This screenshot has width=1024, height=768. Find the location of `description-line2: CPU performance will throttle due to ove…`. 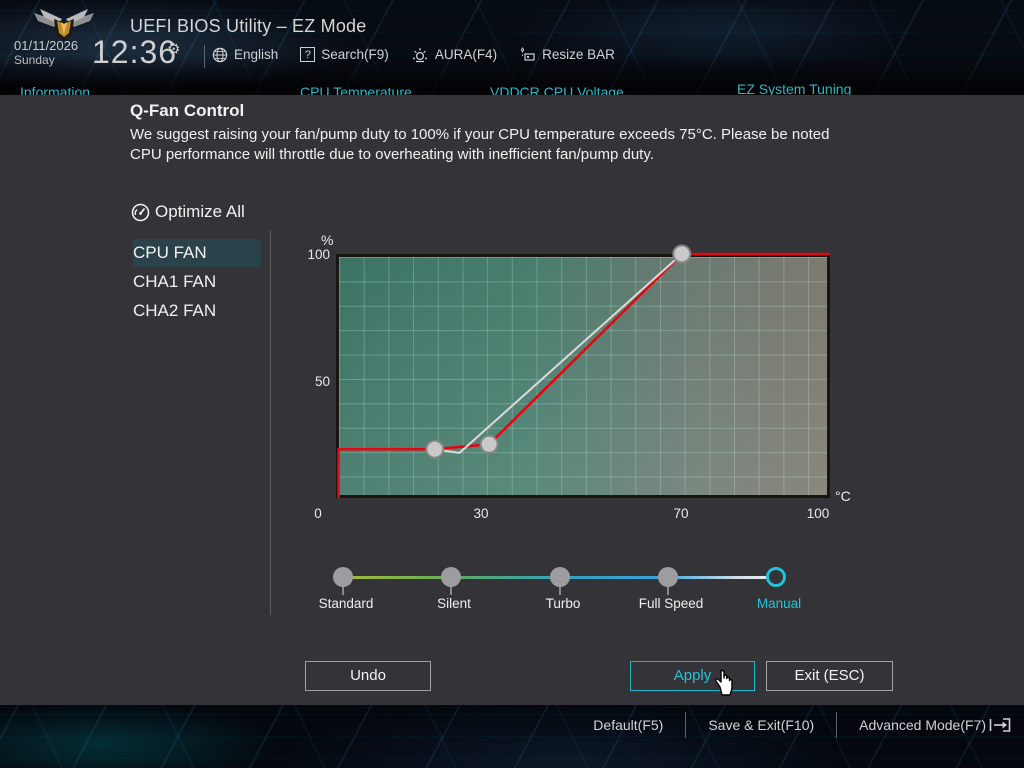

description-line2: CPU performance will throttle due to ove… is located at coordinates (392, 154).